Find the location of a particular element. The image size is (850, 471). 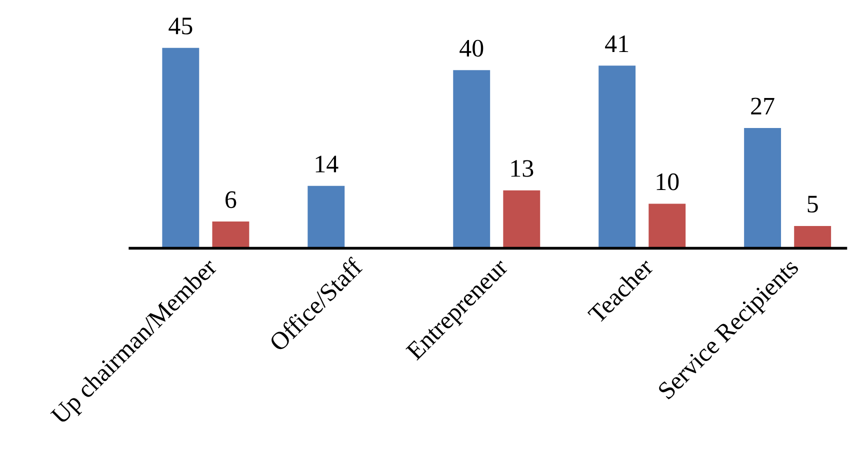

data-label: 6 is located at coordinates (231, 199).